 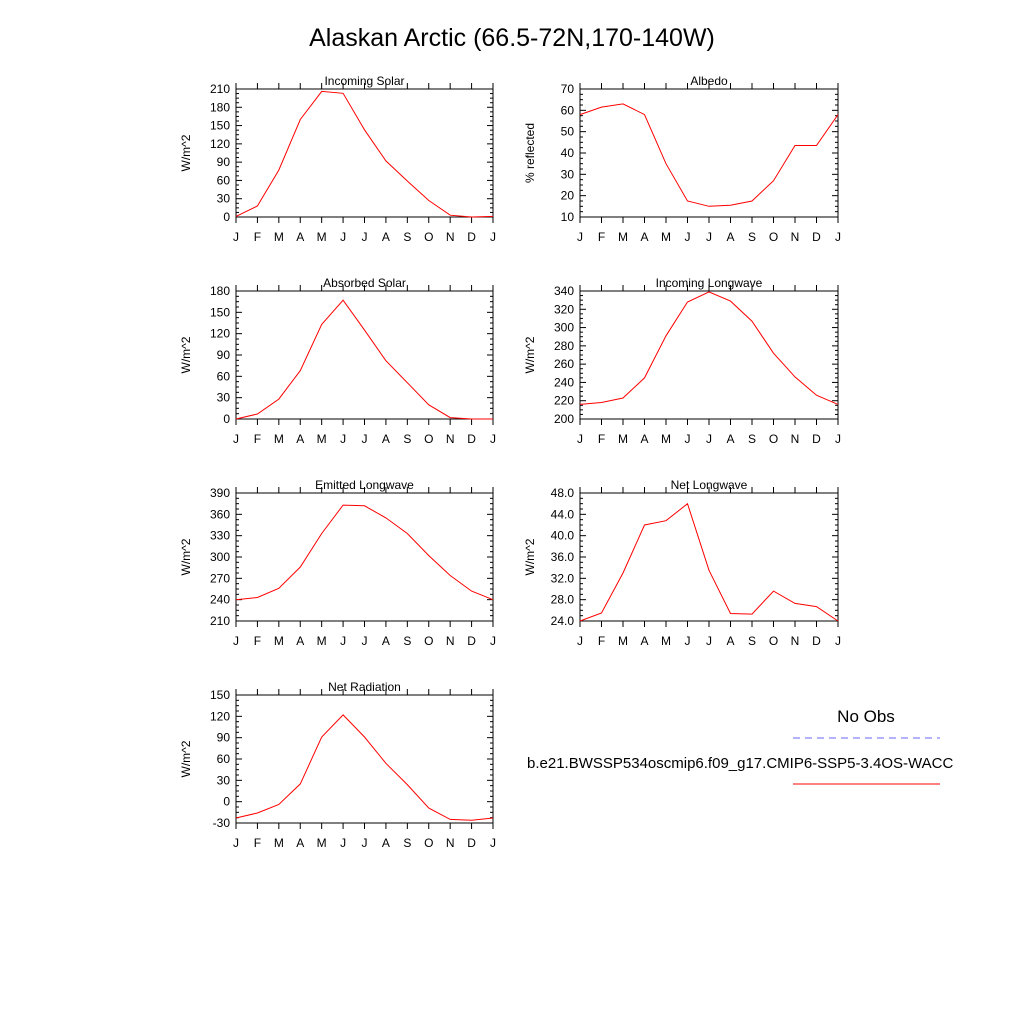 I want to click on y-tick-label: 240, so click(x=564, y=382).